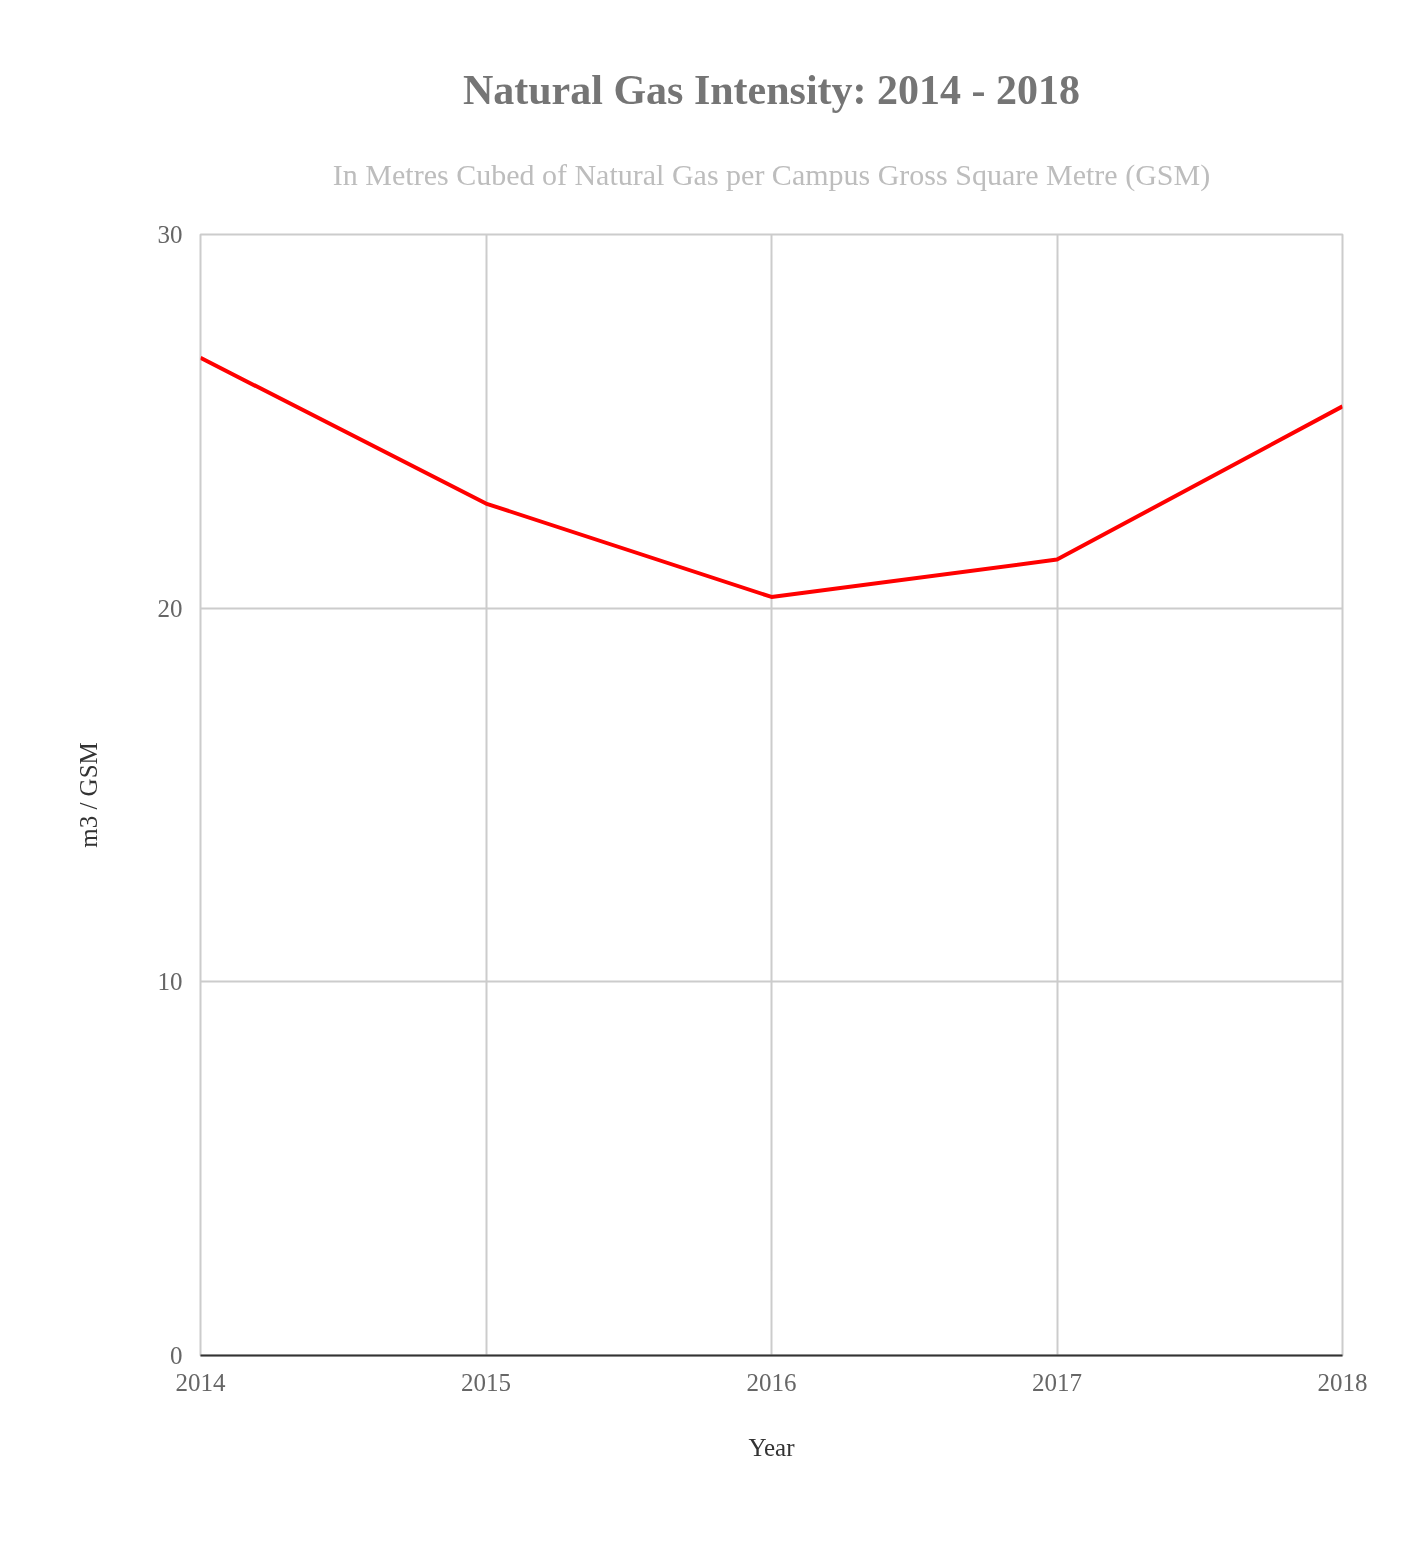 Image resolution: width=1411 pixels, height=1541 pixels. Describe the element at coordinates (772, 1447) in the screenshot. I see `x-axis-title: Year` at that location.